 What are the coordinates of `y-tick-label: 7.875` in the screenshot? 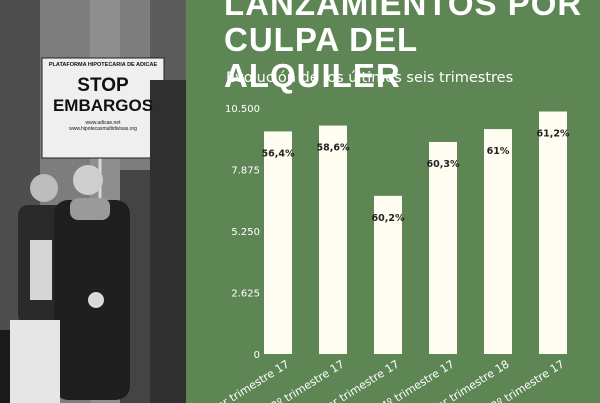 It's located at (245, 171).